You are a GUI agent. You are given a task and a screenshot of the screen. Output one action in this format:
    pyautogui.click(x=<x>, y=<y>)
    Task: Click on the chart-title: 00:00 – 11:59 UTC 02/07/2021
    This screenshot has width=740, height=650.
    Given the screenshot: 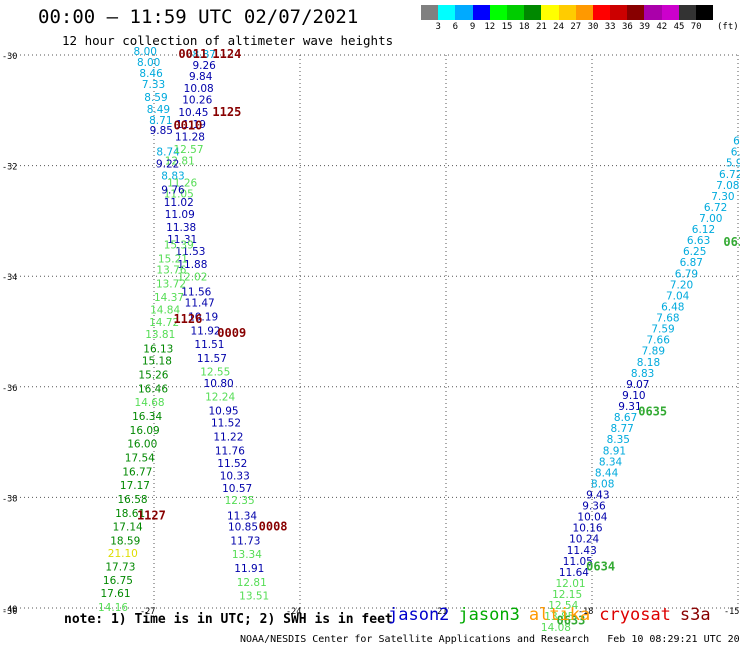 What is the action you would take?
    pyautogui.click(x=198, y=17)
    